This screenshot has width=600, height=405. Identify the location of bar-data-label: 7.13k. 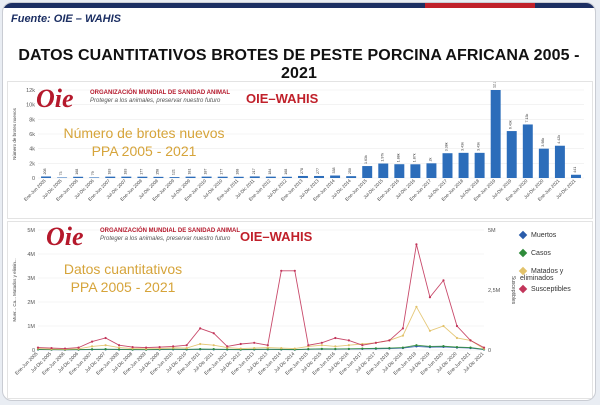
(527, 117).